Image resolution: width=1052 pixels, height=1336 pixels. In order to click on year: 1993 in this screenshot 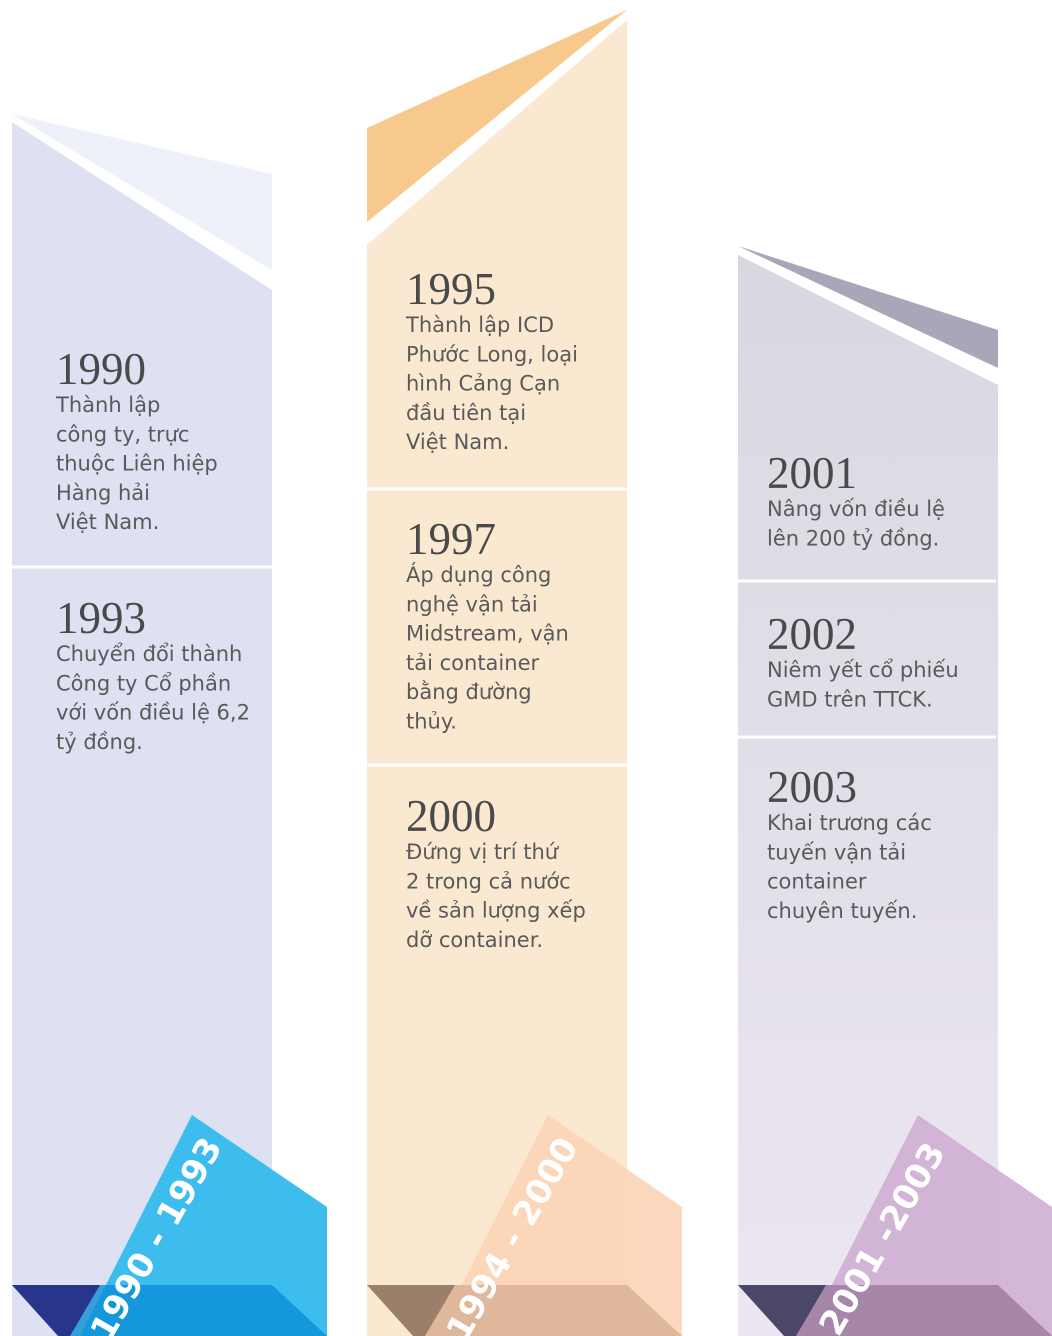, I will do `click(101, 618)`.